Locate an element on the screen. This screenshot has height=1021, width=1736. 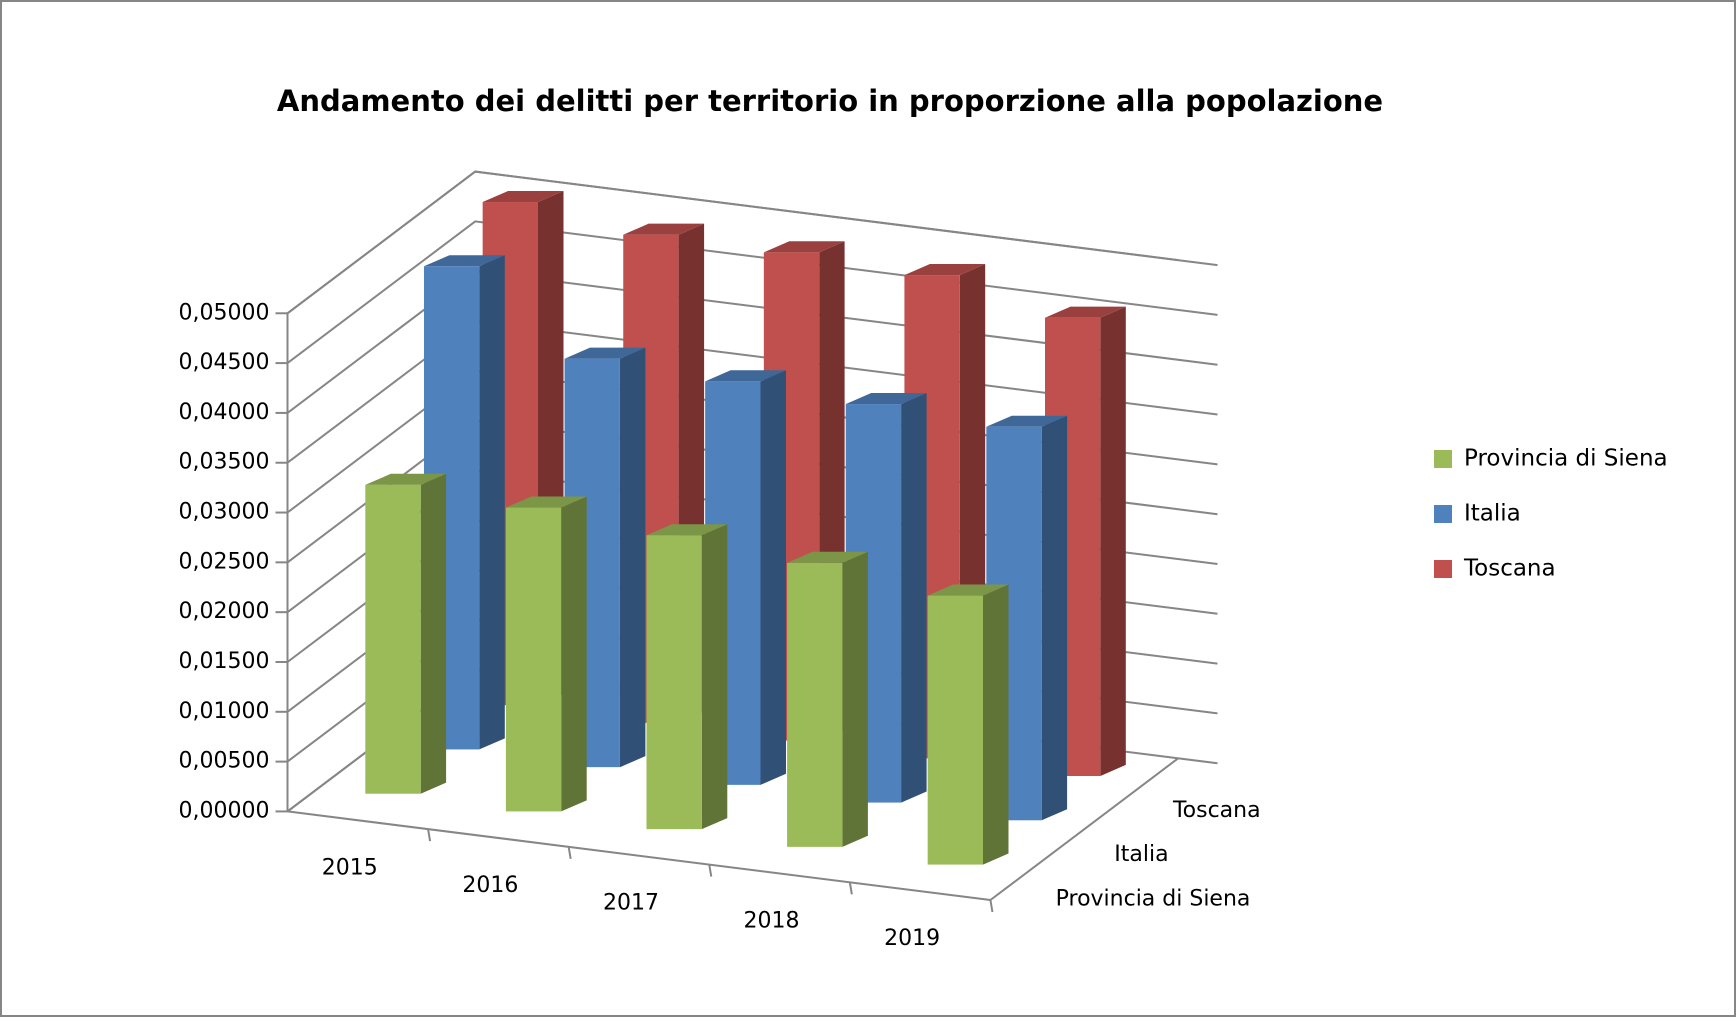
legend-label: Provincia di Siena is located at coordinates (1566, 459).